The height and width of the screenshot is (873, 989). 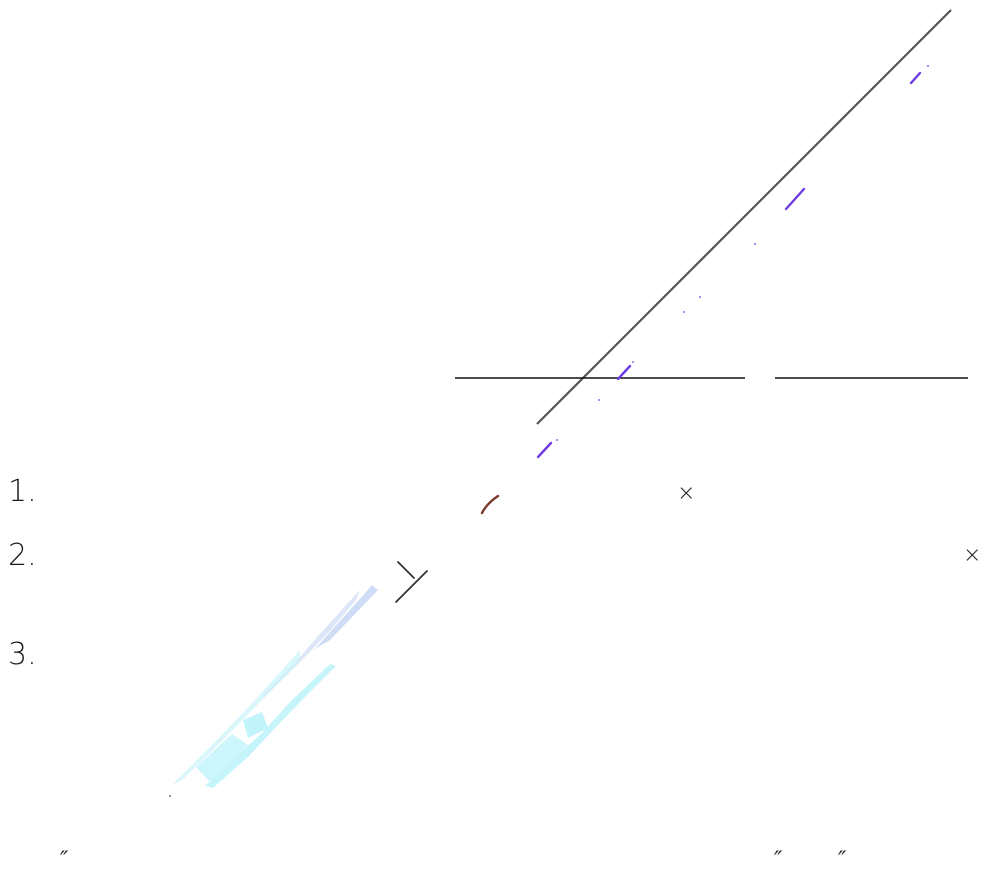 I want to click on list-number-2: 2., so click(x=22, y=555).